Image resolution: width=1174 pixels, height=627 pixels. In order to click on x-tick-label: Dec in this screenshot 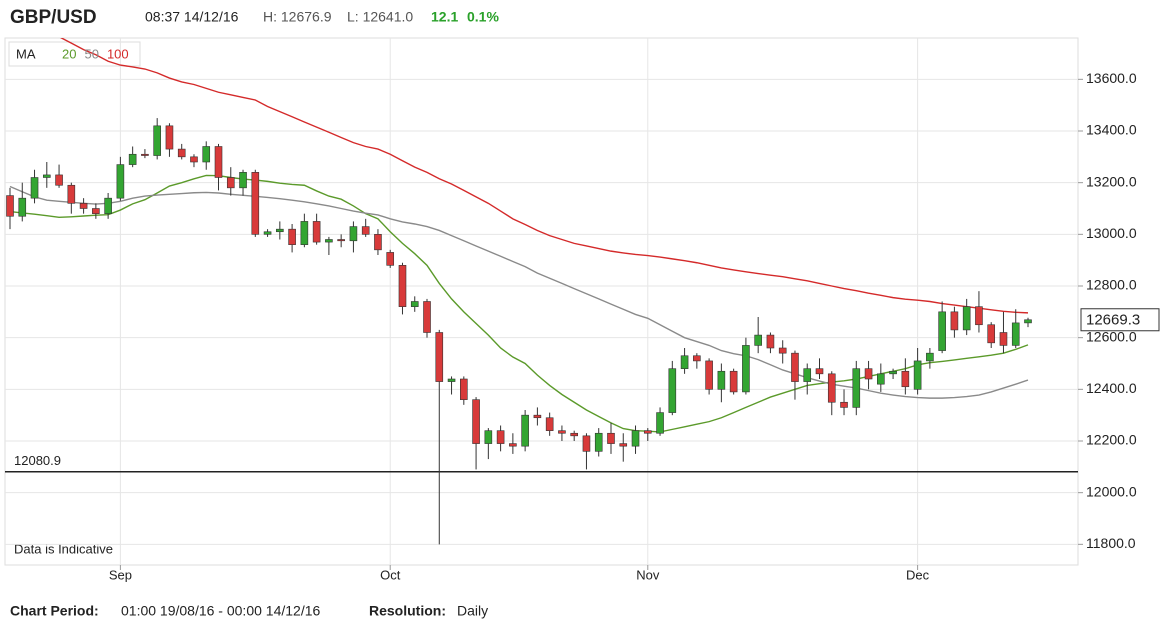, I will do `click(918, 574)`.